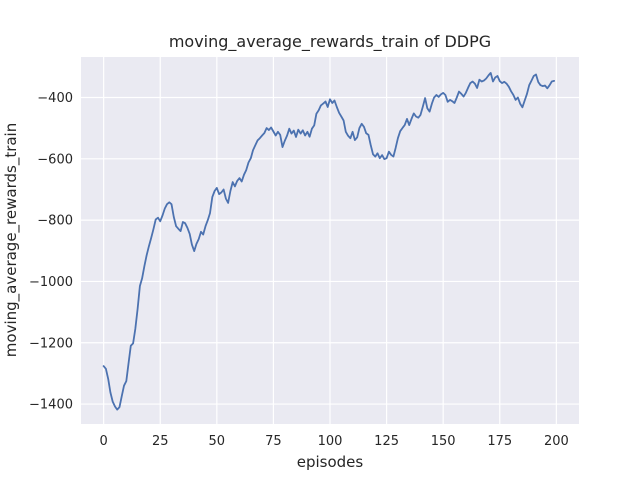  What do you see at coordinates (330, 42) in the screenshot?
I see `chart-title: moving_average_rewards_train of DDPG` at bounding box center [330, 42].